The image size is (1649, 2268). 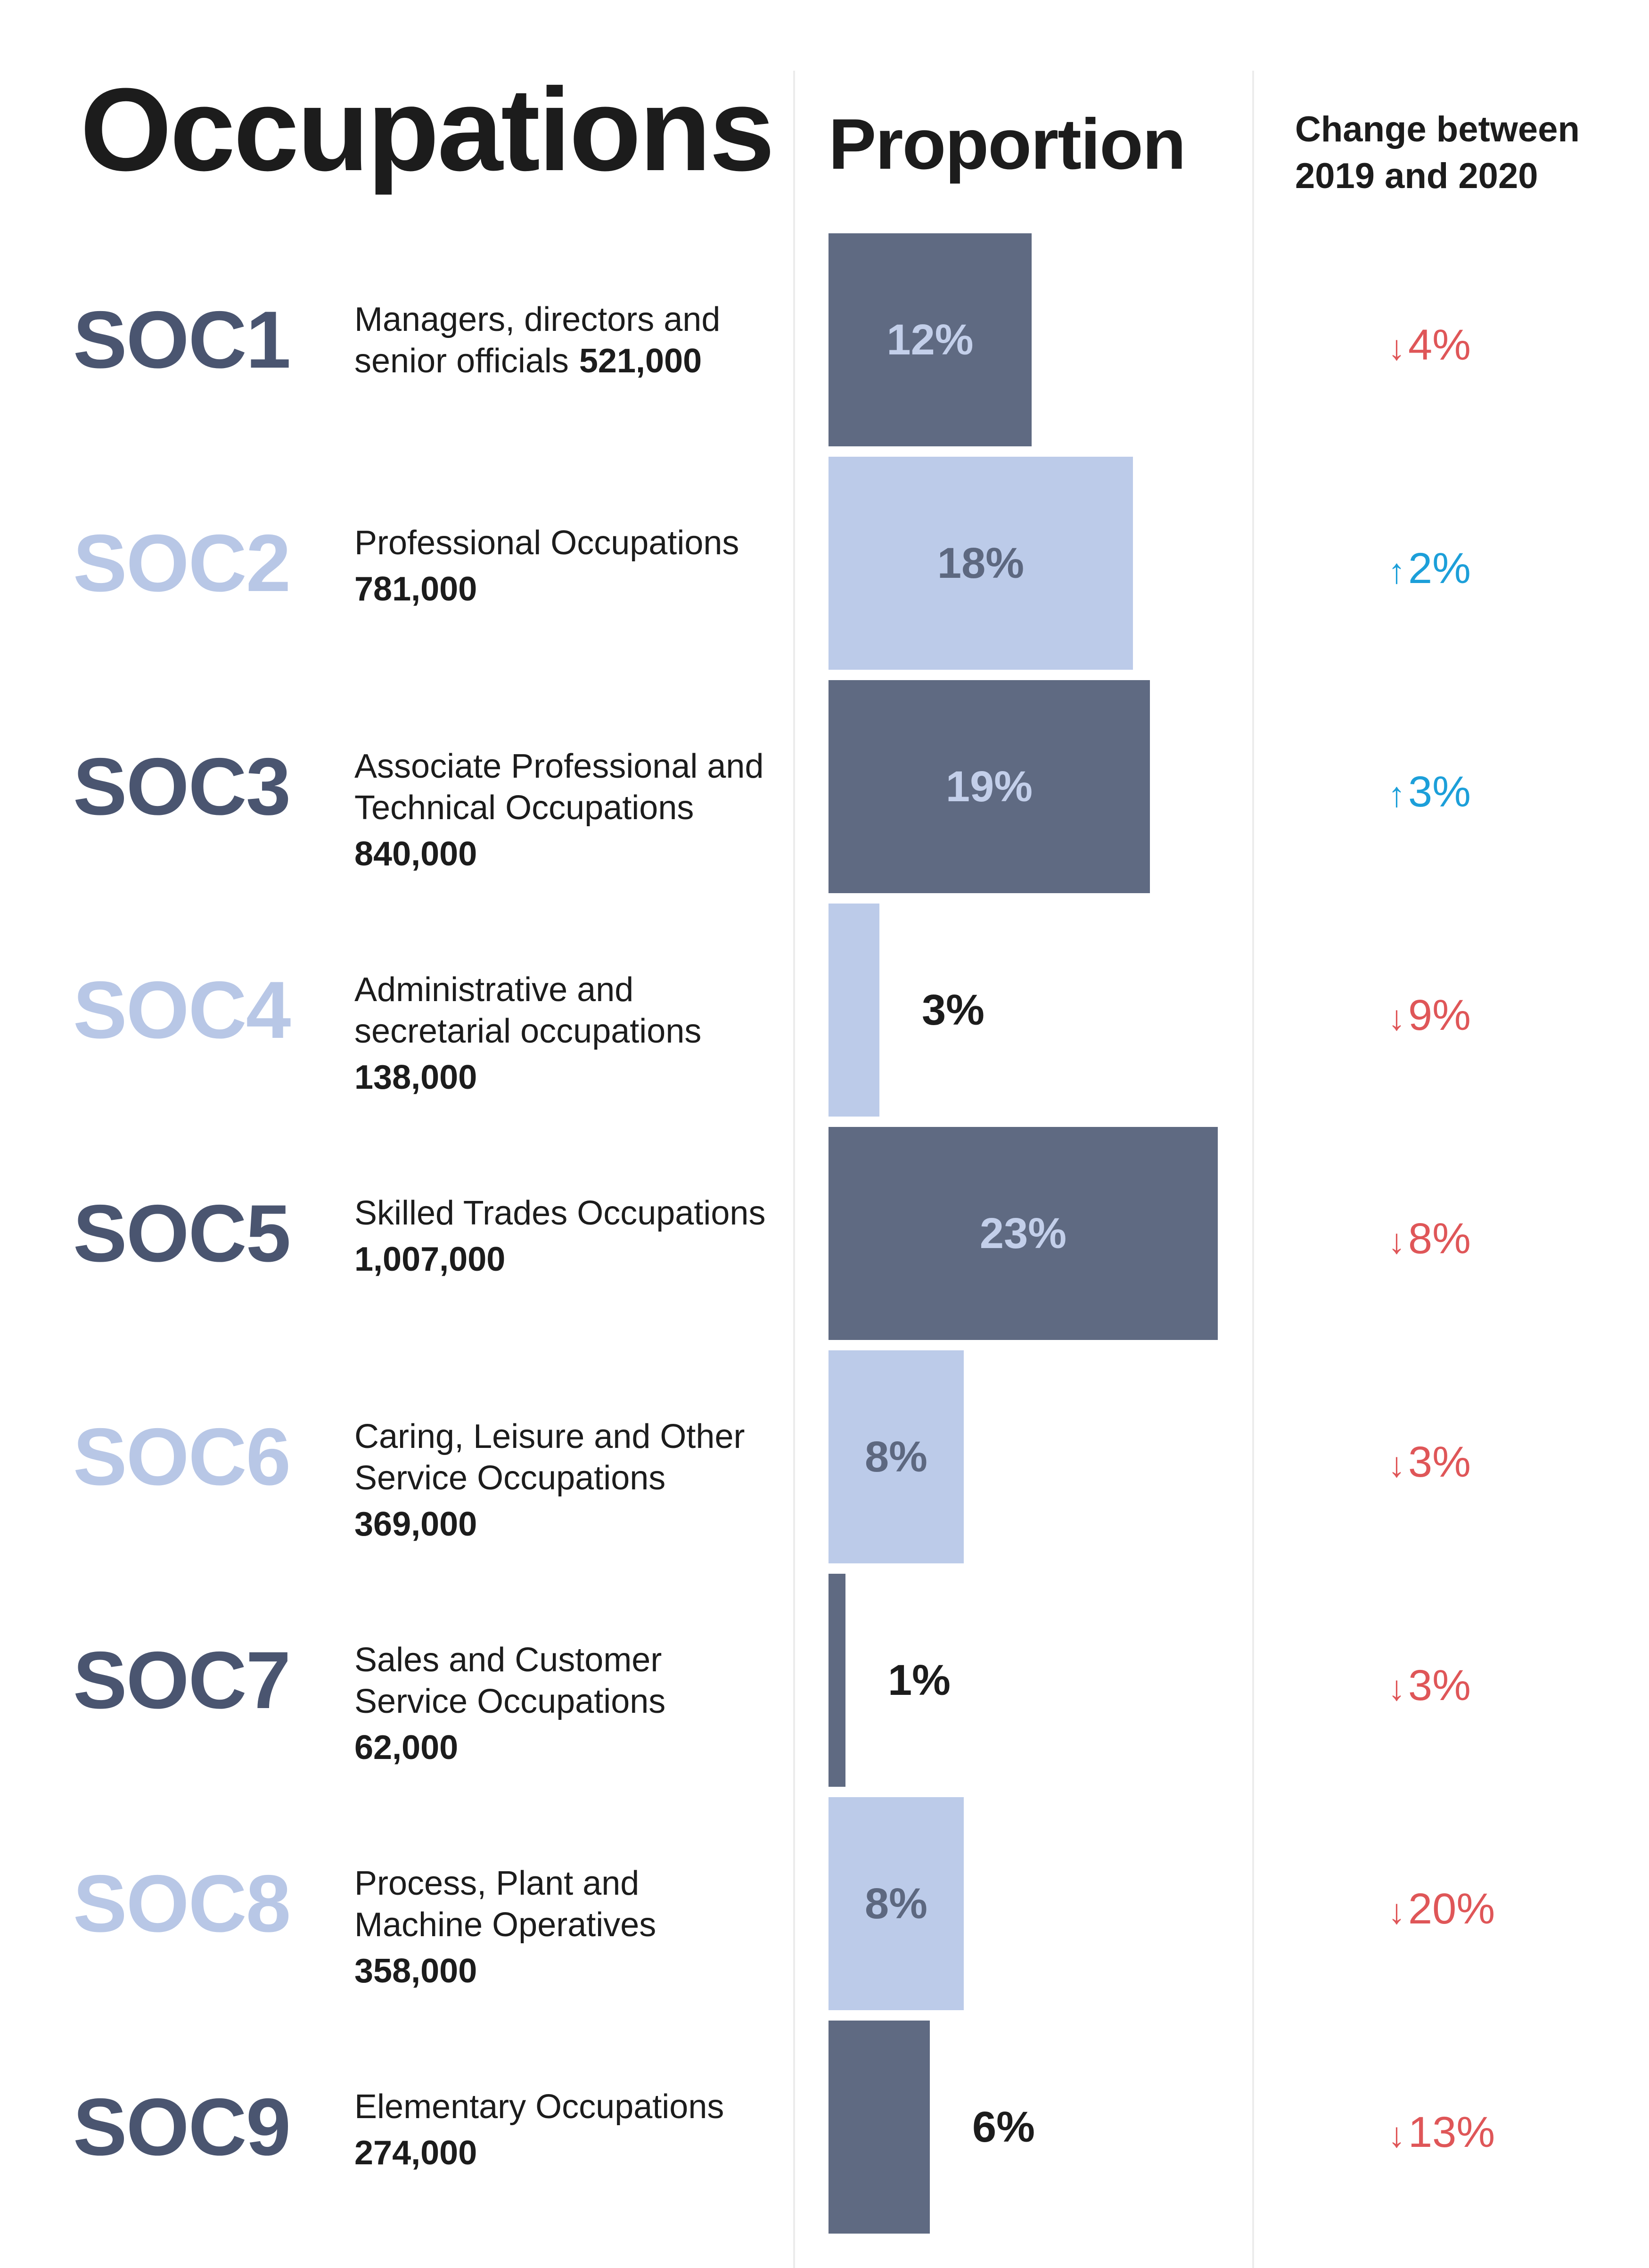 What do you see at coordinates (537, 319) in the screenshot?
I see `occupation-name-line1: Managers, directors and` at bounding box center [537, 319].